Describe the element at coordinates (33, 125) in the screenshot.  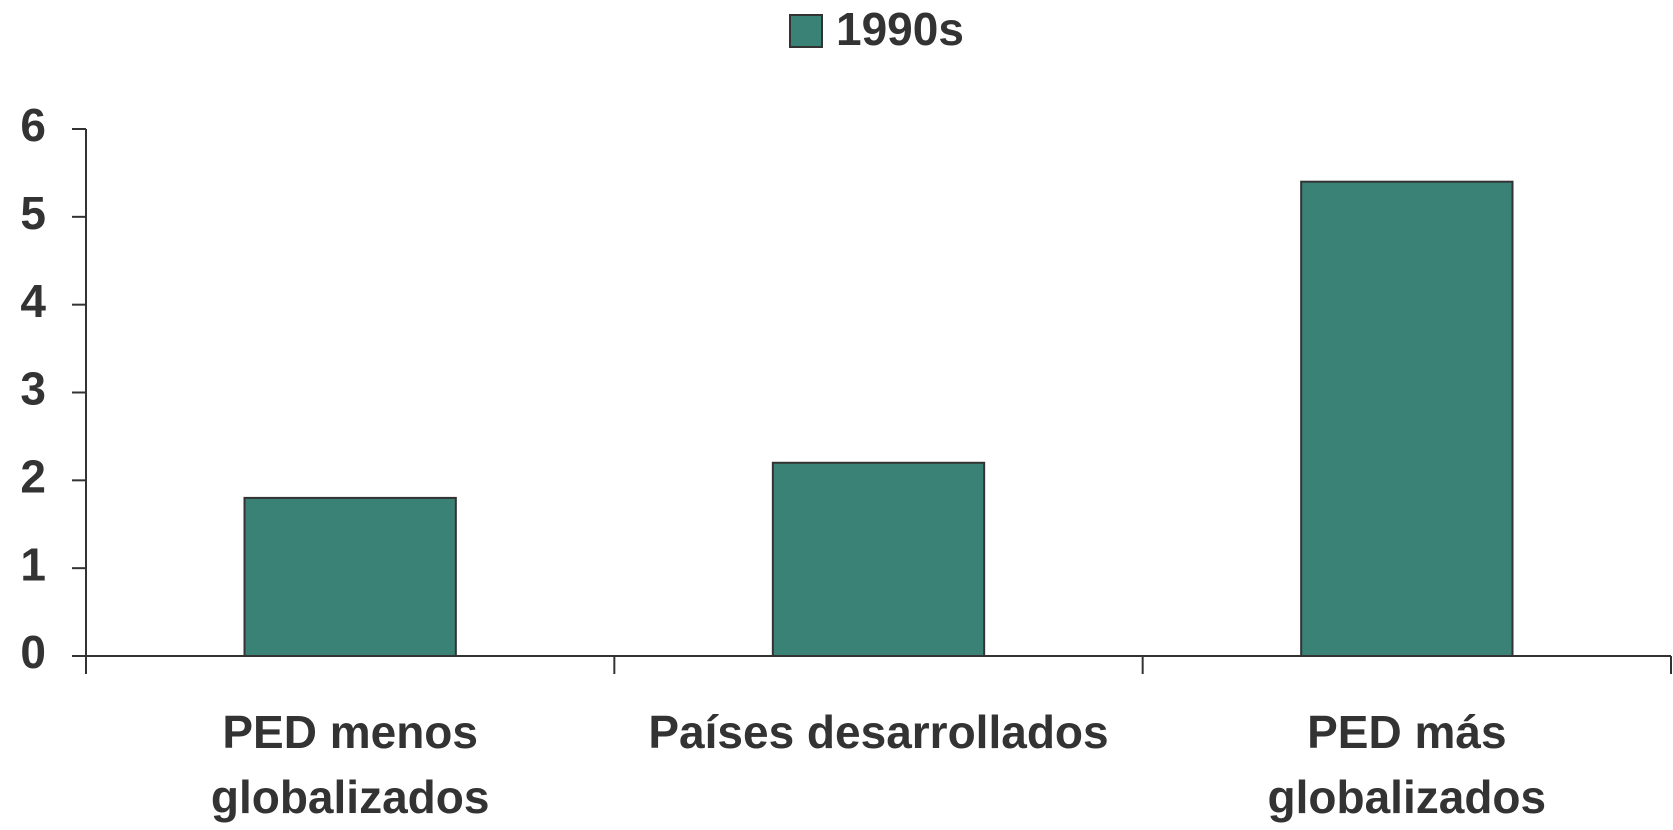
I see `y-tick-label: 6` at that location.